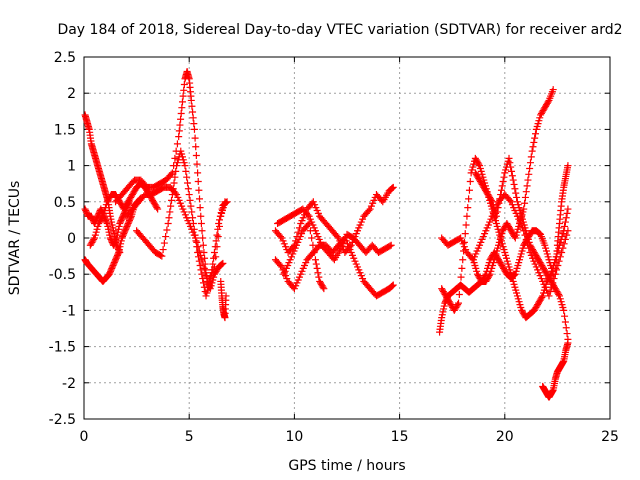  I want to click on series-t10, so click(334, 267).